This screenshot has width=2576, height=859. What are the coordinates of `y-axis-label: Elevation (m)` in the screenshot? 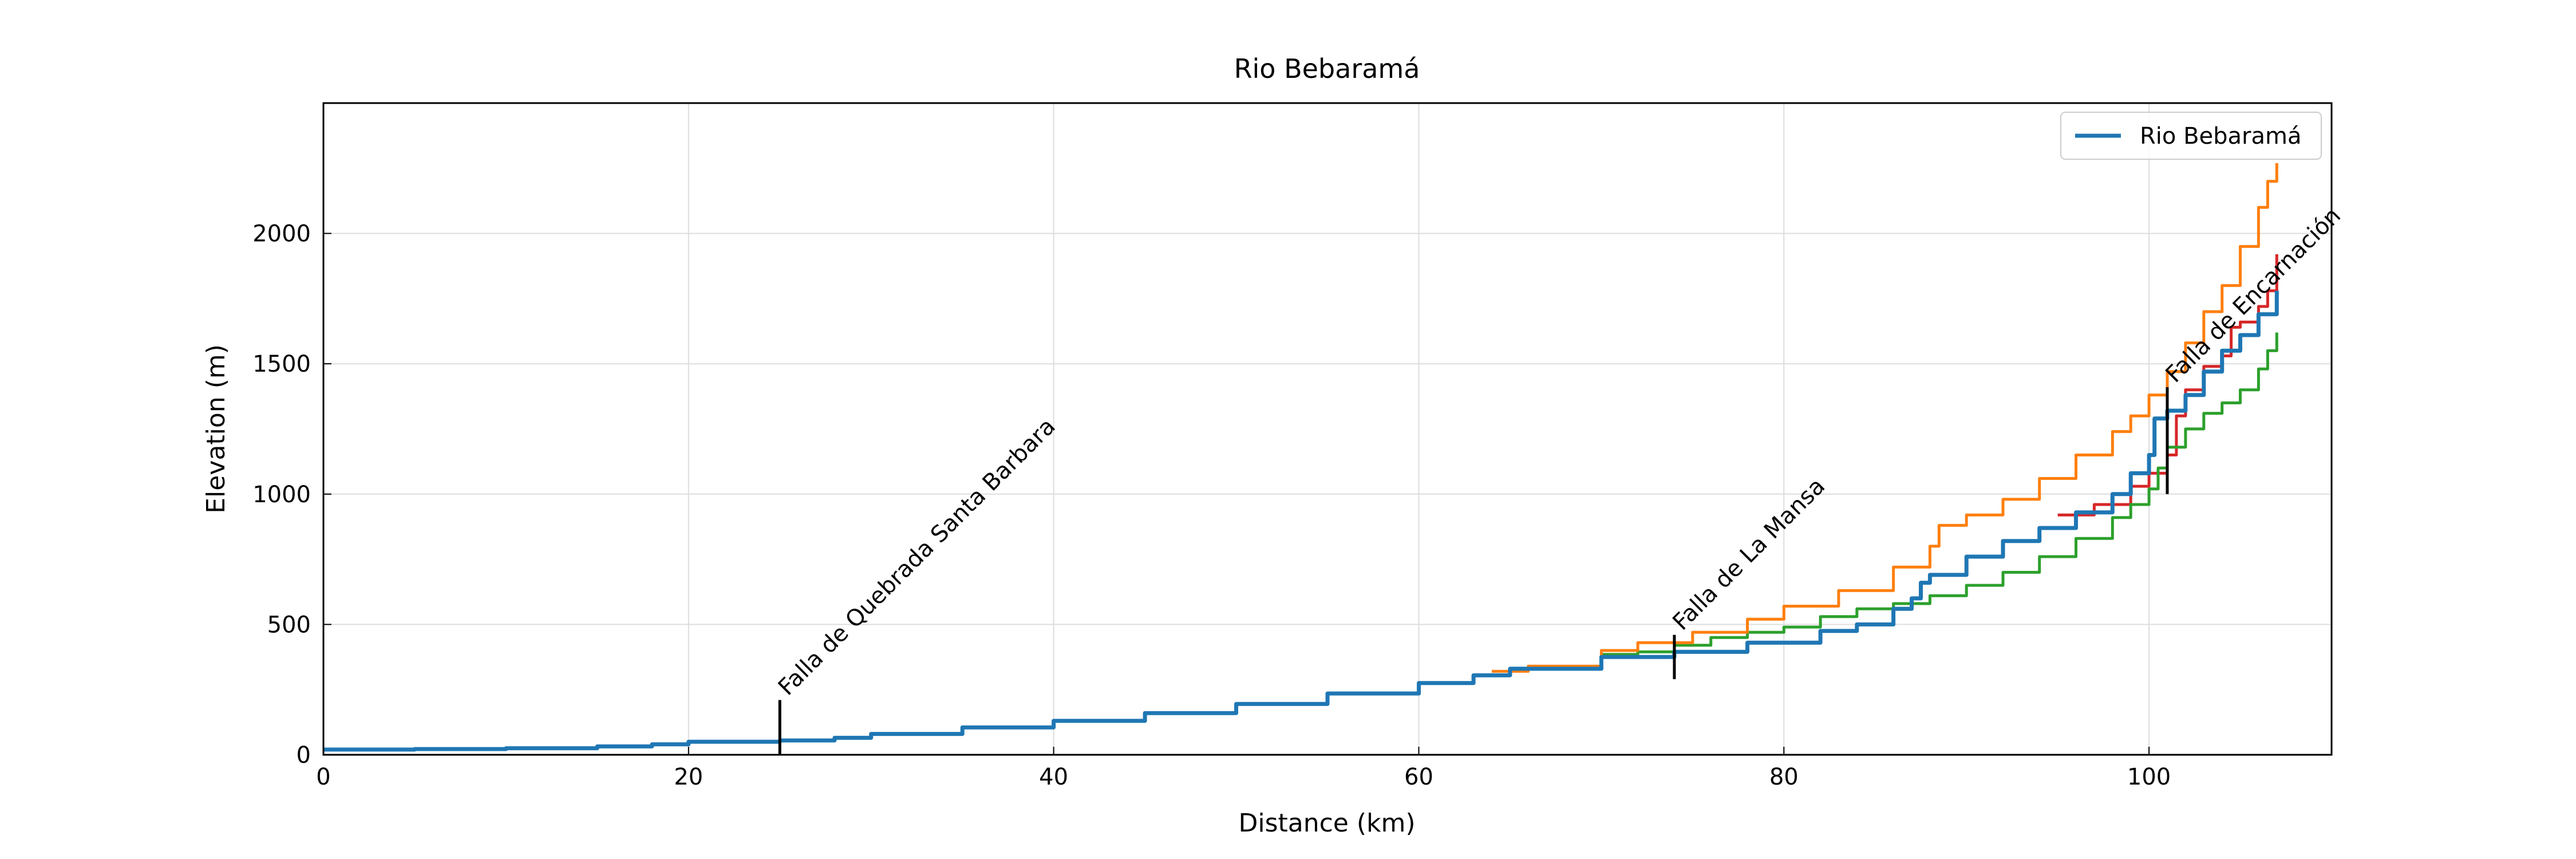 It's located at (216, 429).